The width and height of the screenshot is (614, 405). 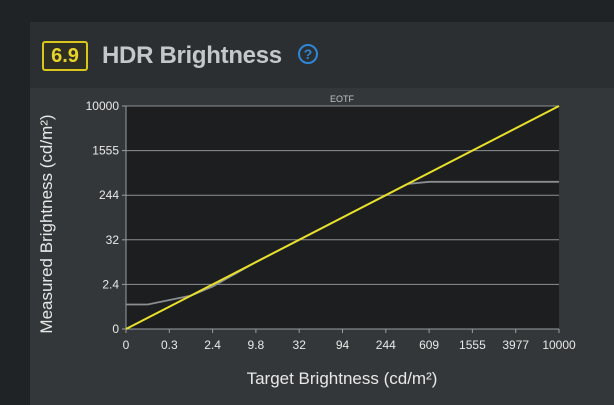 I want to click on question-circle-icon: ?, so click(x=308, y=54).